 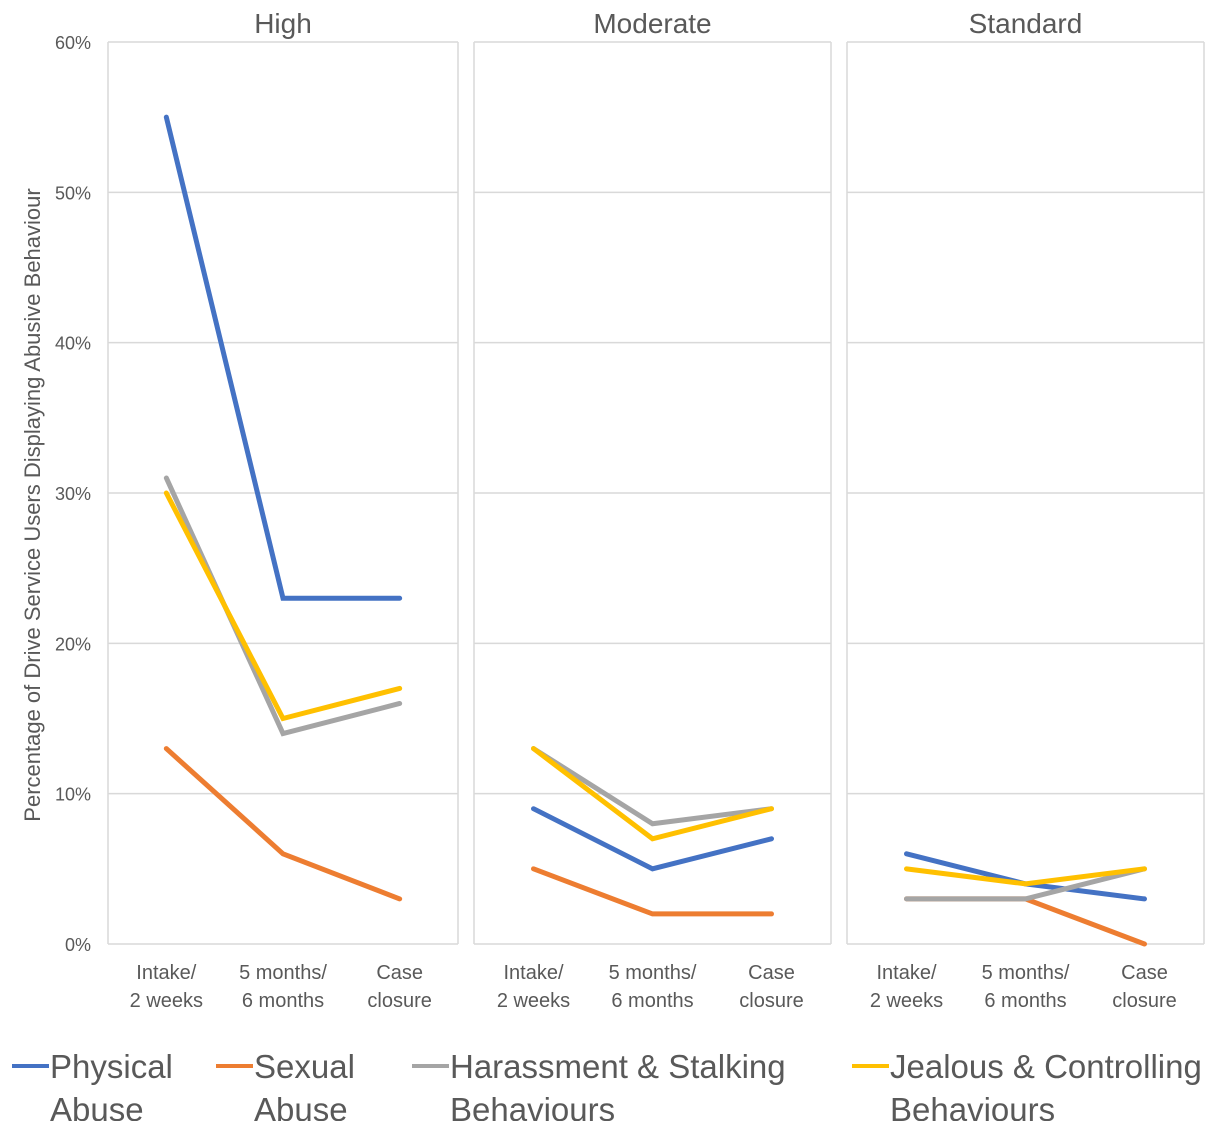 I want to click on legend-label: Harassment & Stalking, so click(x=618, y=1066).